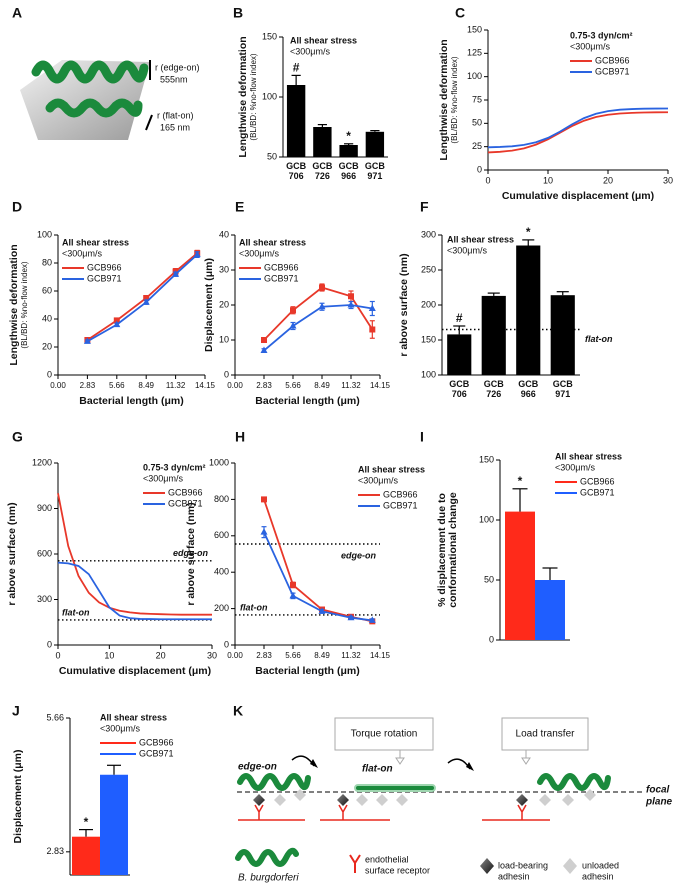 The image size is (679, 894). Describe the element at coordinates (296, 171) in the screenshot. I see `x-tick-label: GCB 706` at that location.